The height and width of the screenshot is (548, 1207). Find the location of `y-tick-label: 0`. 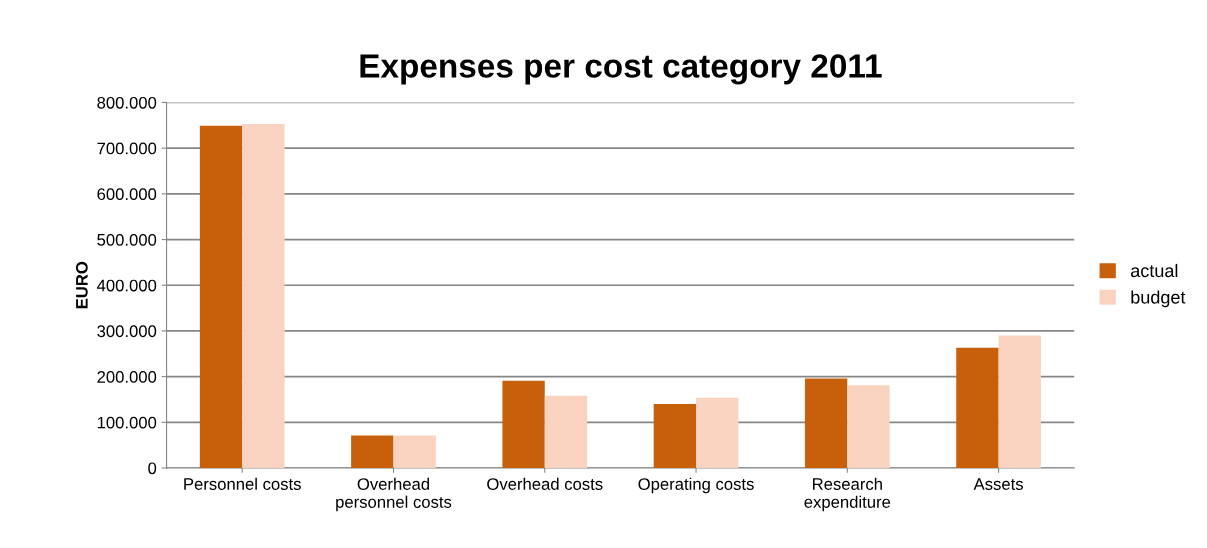

y-tick-label: 0 is located at coordinates (152, 468).